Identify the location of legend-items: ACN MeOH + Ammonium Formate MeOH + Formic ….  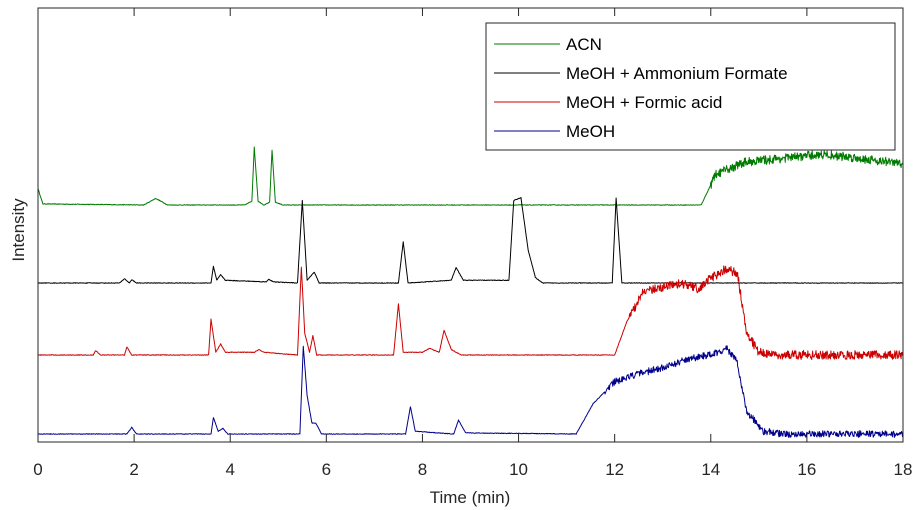
(641, 88).